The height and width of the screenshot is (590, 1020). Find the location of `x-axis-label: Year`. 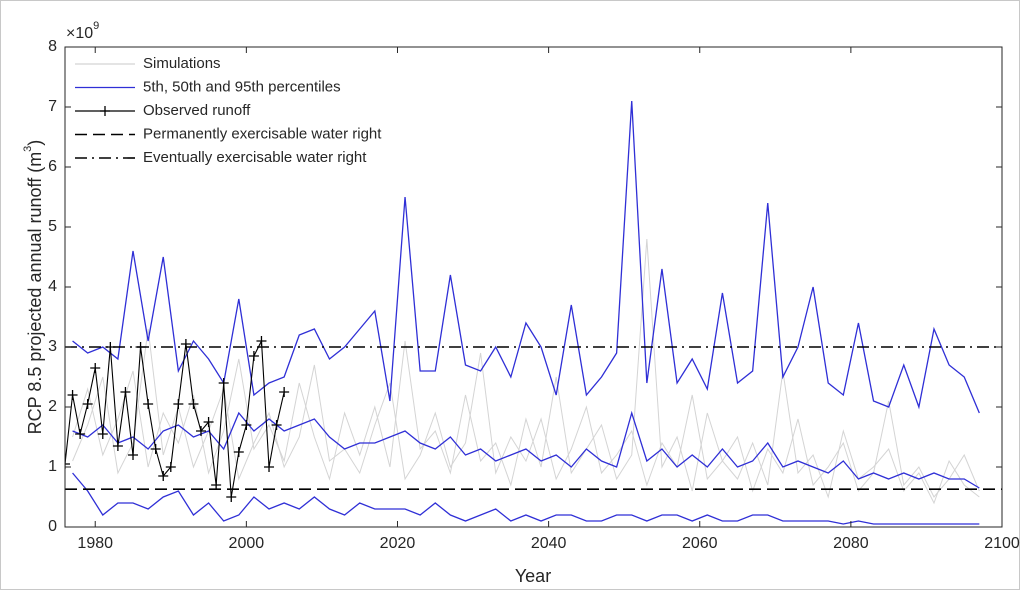

x-axis-label: Year is located at coordinates (533, 576).